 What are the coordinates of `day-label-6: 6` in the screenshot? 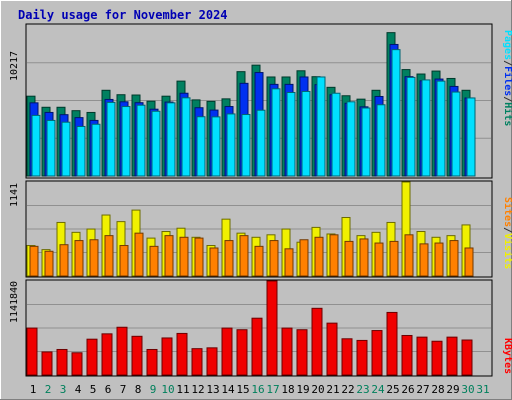 It's located at (108, 389).